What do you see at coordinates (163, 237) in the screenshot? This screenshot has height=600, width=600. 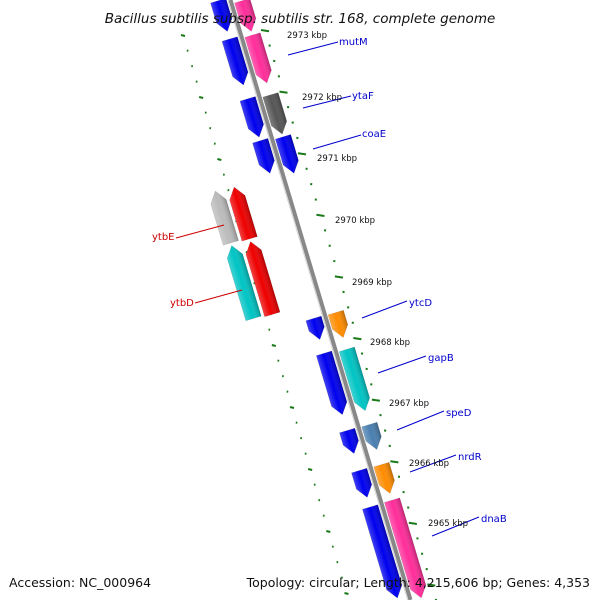 I see `gene-label-ytbE: ytbE` at bounding box center [163, 237].